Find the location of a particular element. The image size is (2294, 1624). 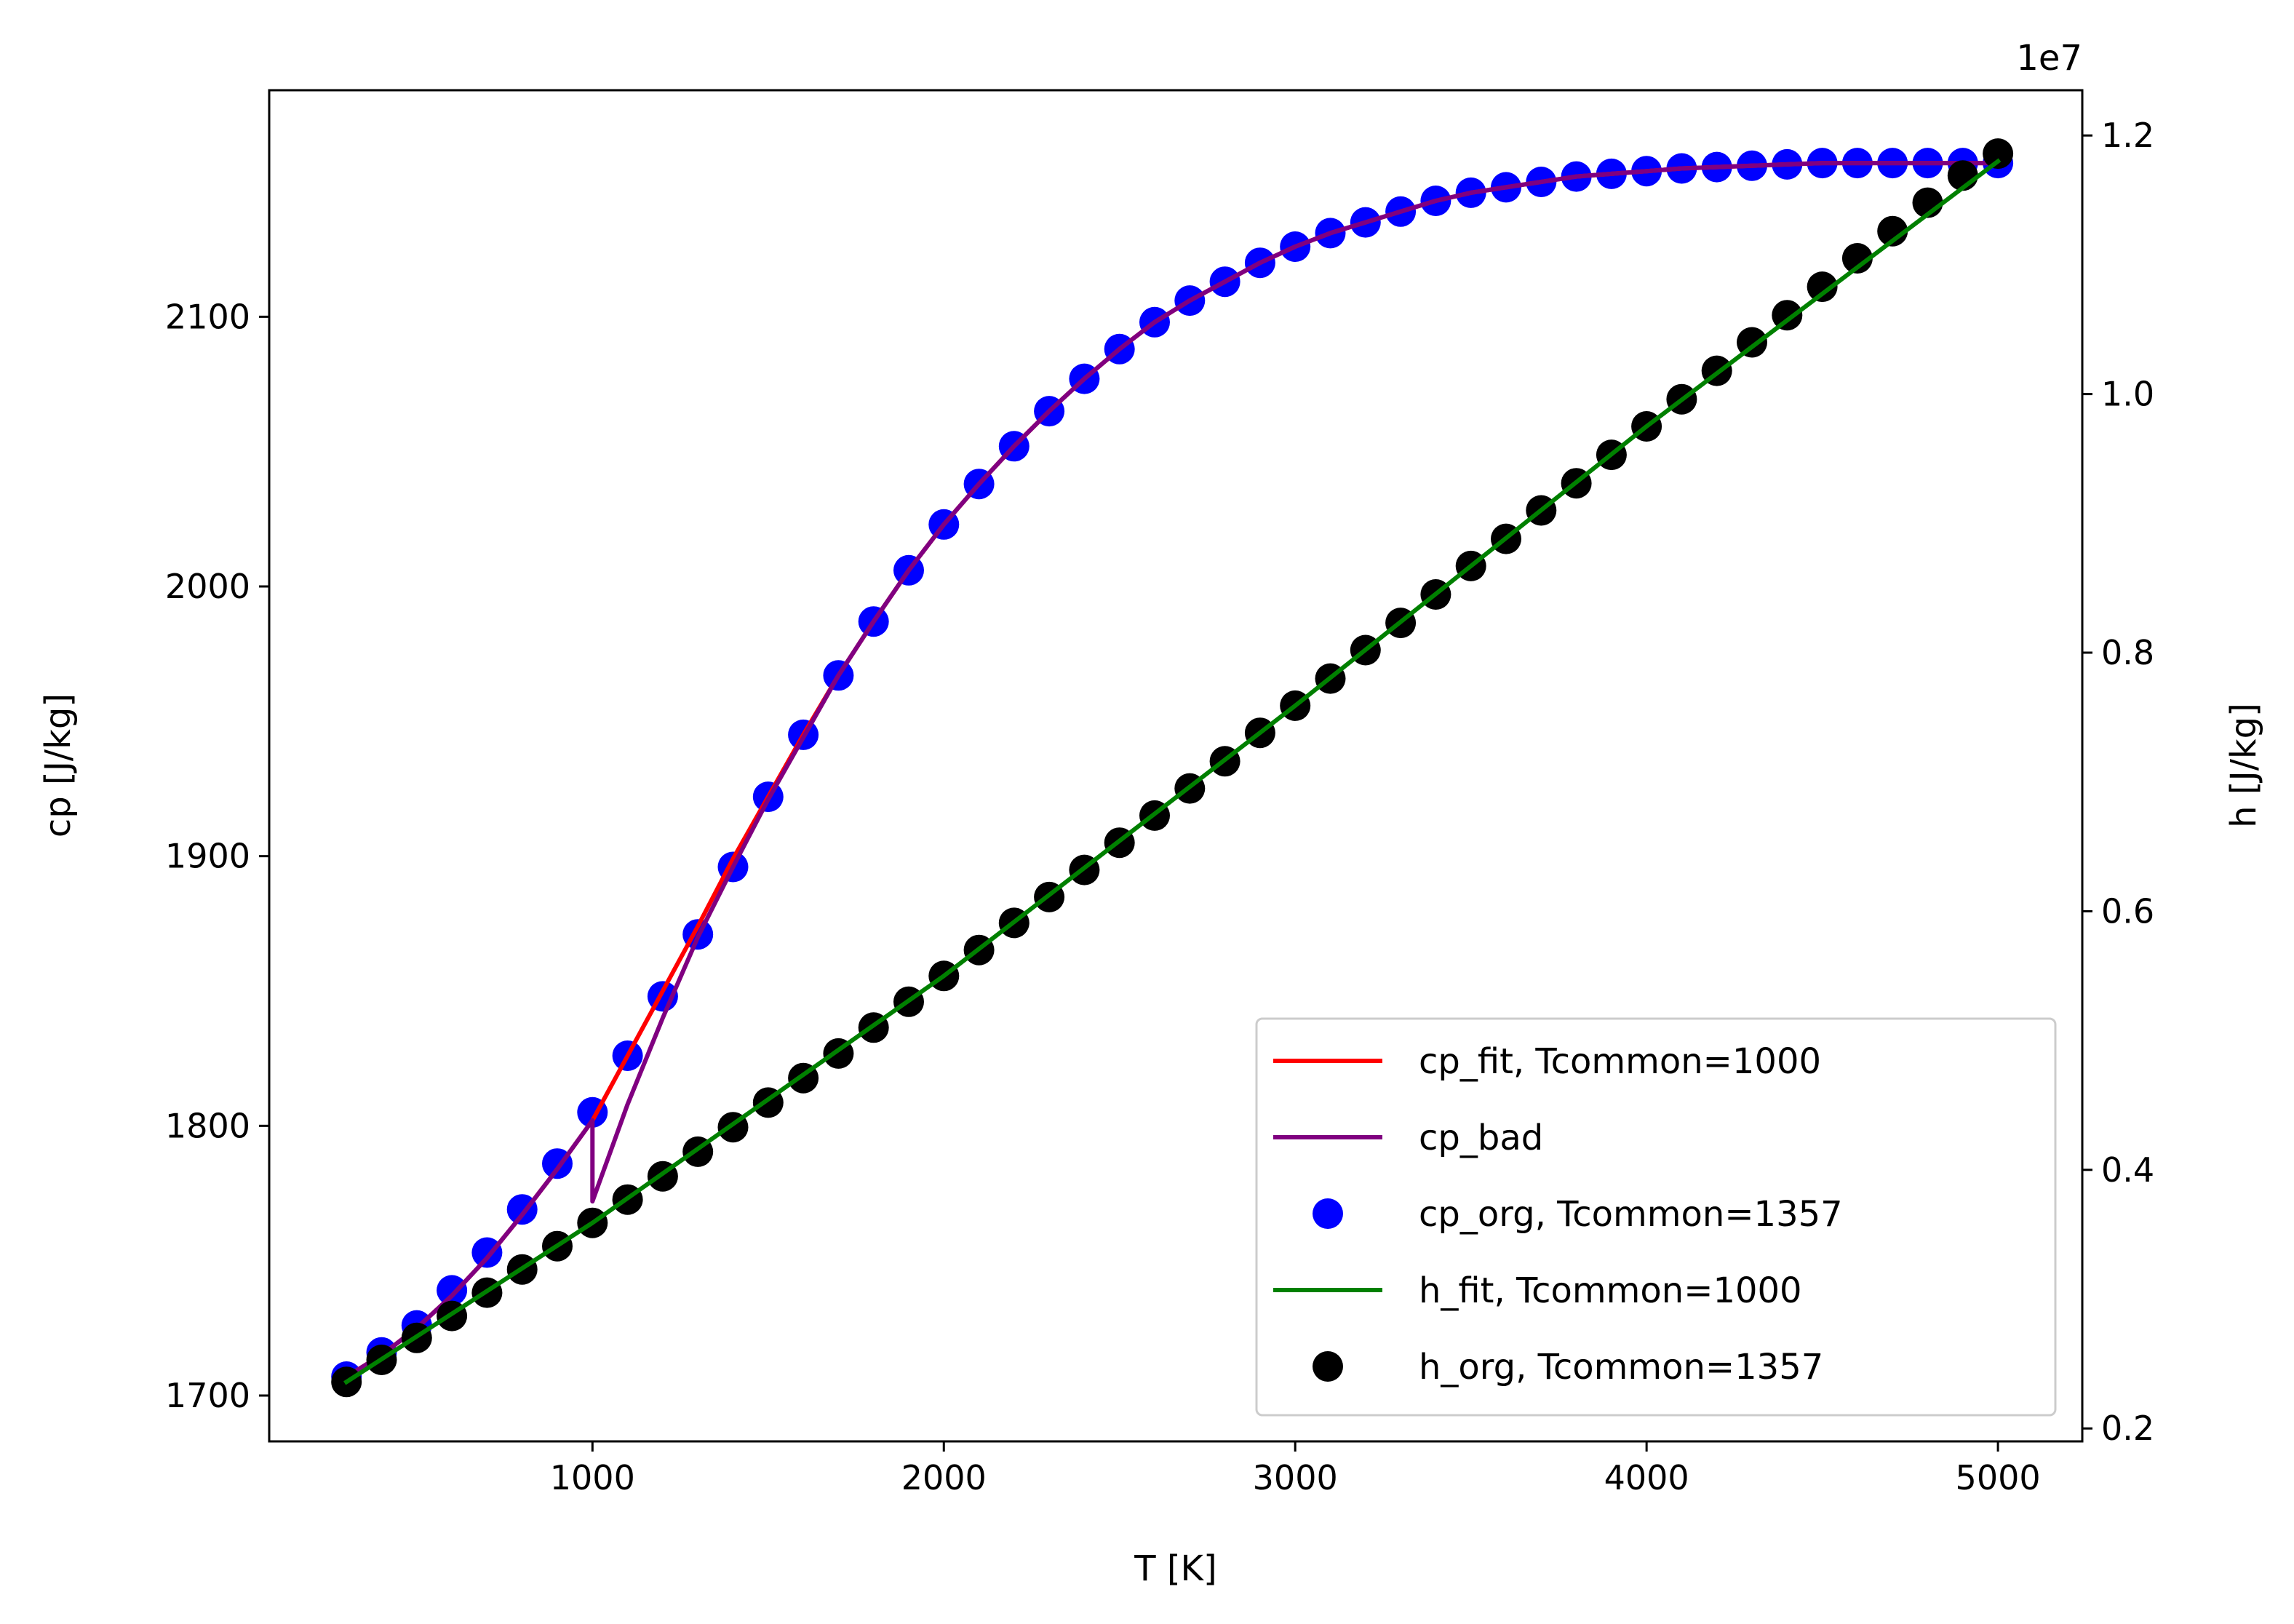

x-axis-label: T [K] is located at coordinates (1175, 1568).